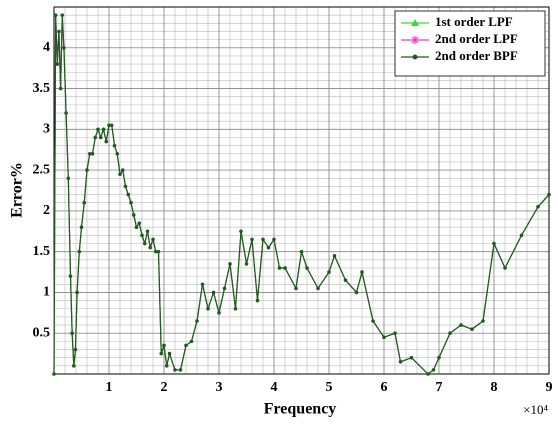  Describe the element at coordinates (42, 332) in the screenshot. I see `y-tick-label: 0.5` at that location.